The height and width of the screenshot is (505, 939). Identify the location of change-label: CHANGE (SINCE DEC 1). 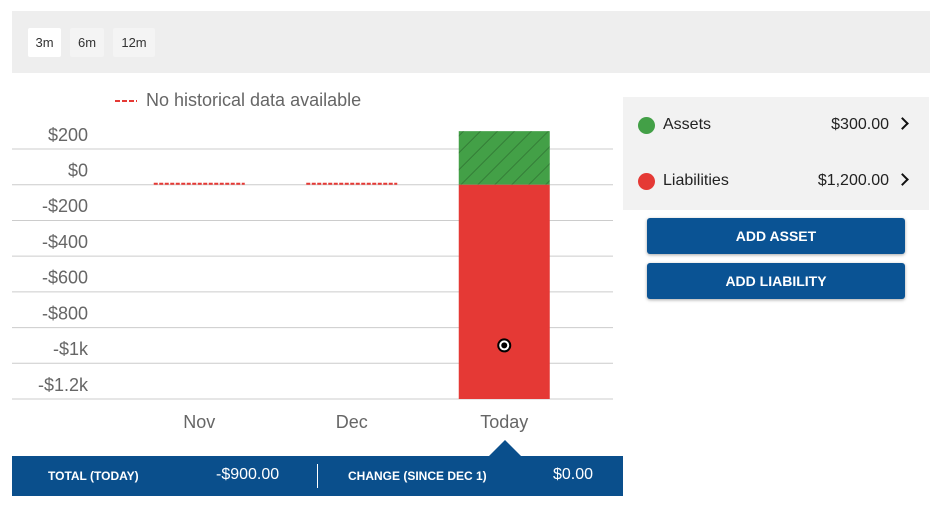
(417, 476).